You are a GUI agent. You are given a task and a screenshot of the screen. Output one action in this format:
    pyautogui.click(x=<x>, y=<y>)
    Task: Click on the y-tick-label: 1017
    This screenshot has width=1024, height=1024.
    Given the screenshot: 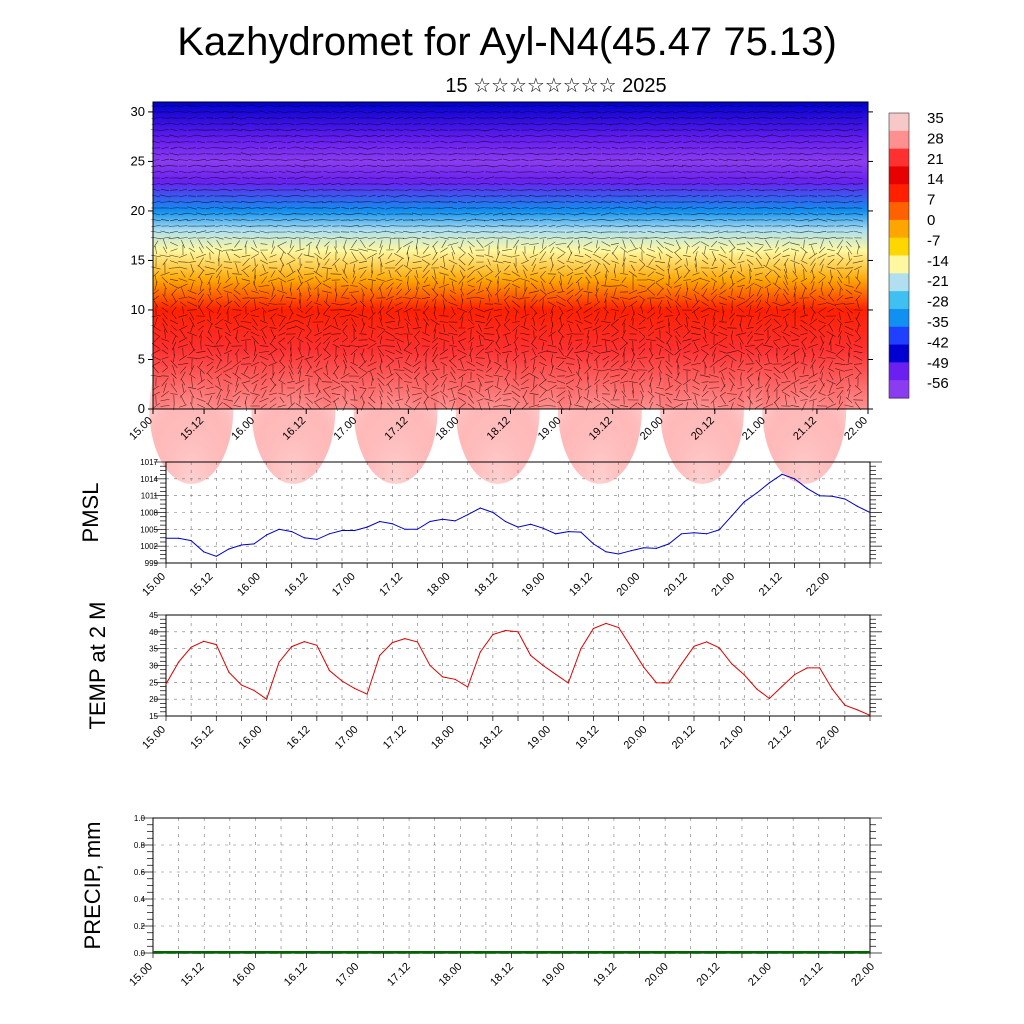 What is the action you would take?
    pyautogui.click(x=149, y=462)
    